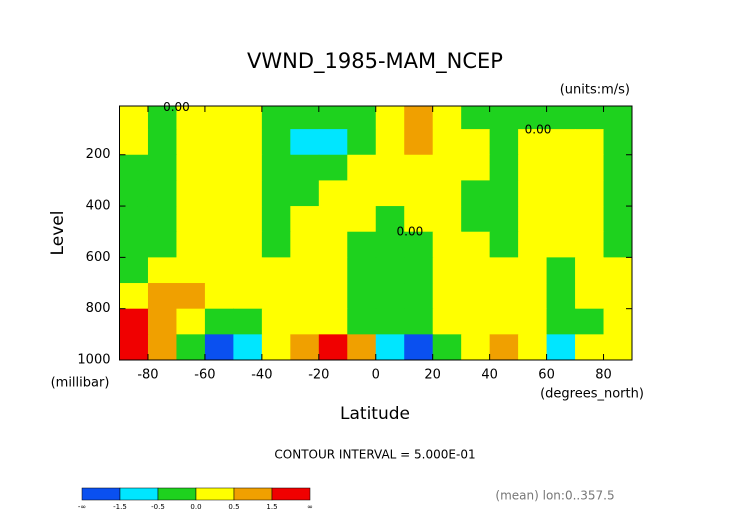 The height and width of the screenshot is (532, 752). Describe the element at coordinates (318, 375) in the screenshot. I see `x-tick-label: -20` at that location.